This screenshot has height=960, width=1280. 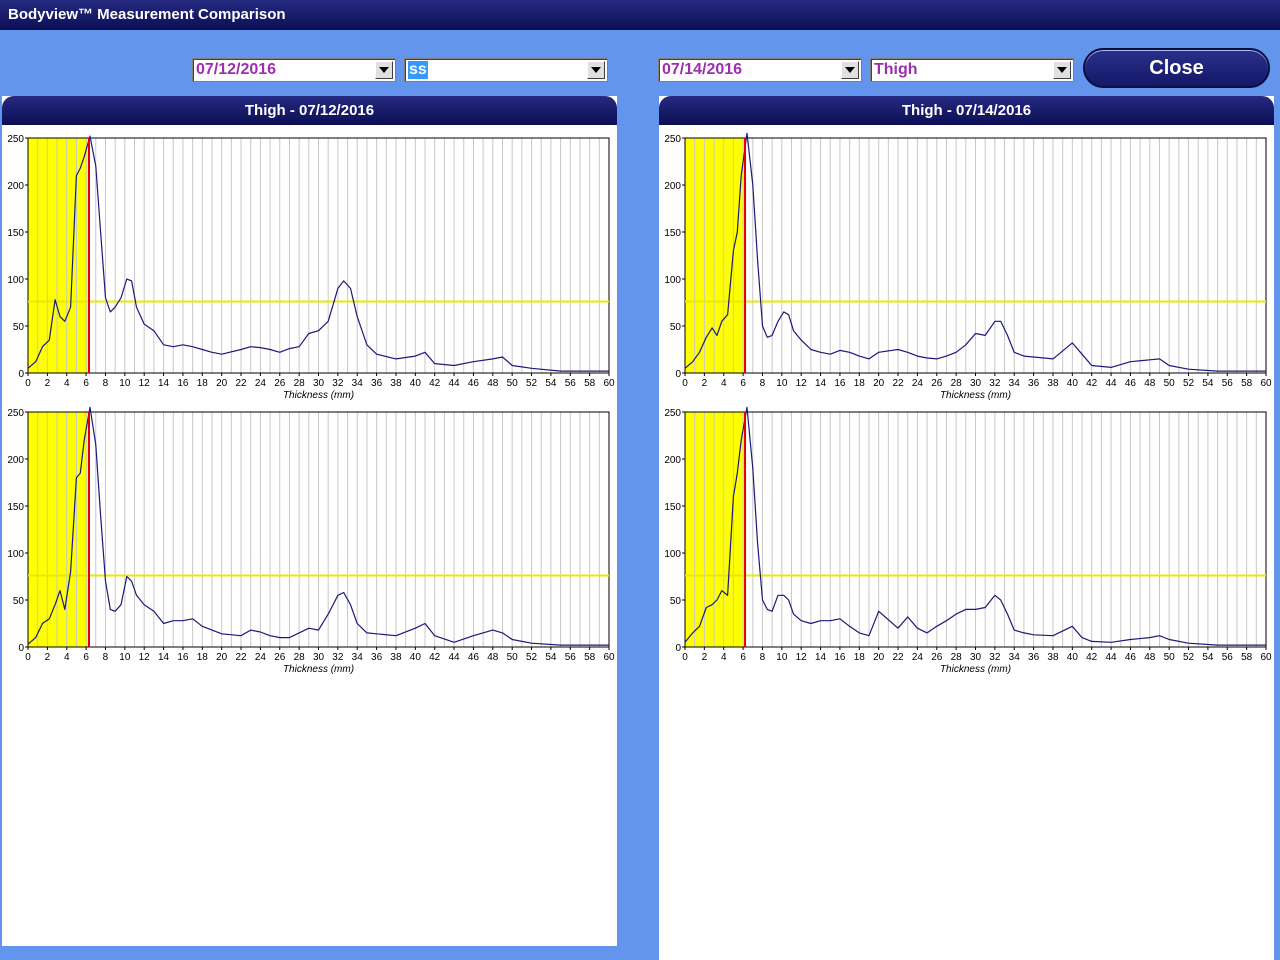 I want to click on x-tick-label: 54, so click(x=551, y=657).